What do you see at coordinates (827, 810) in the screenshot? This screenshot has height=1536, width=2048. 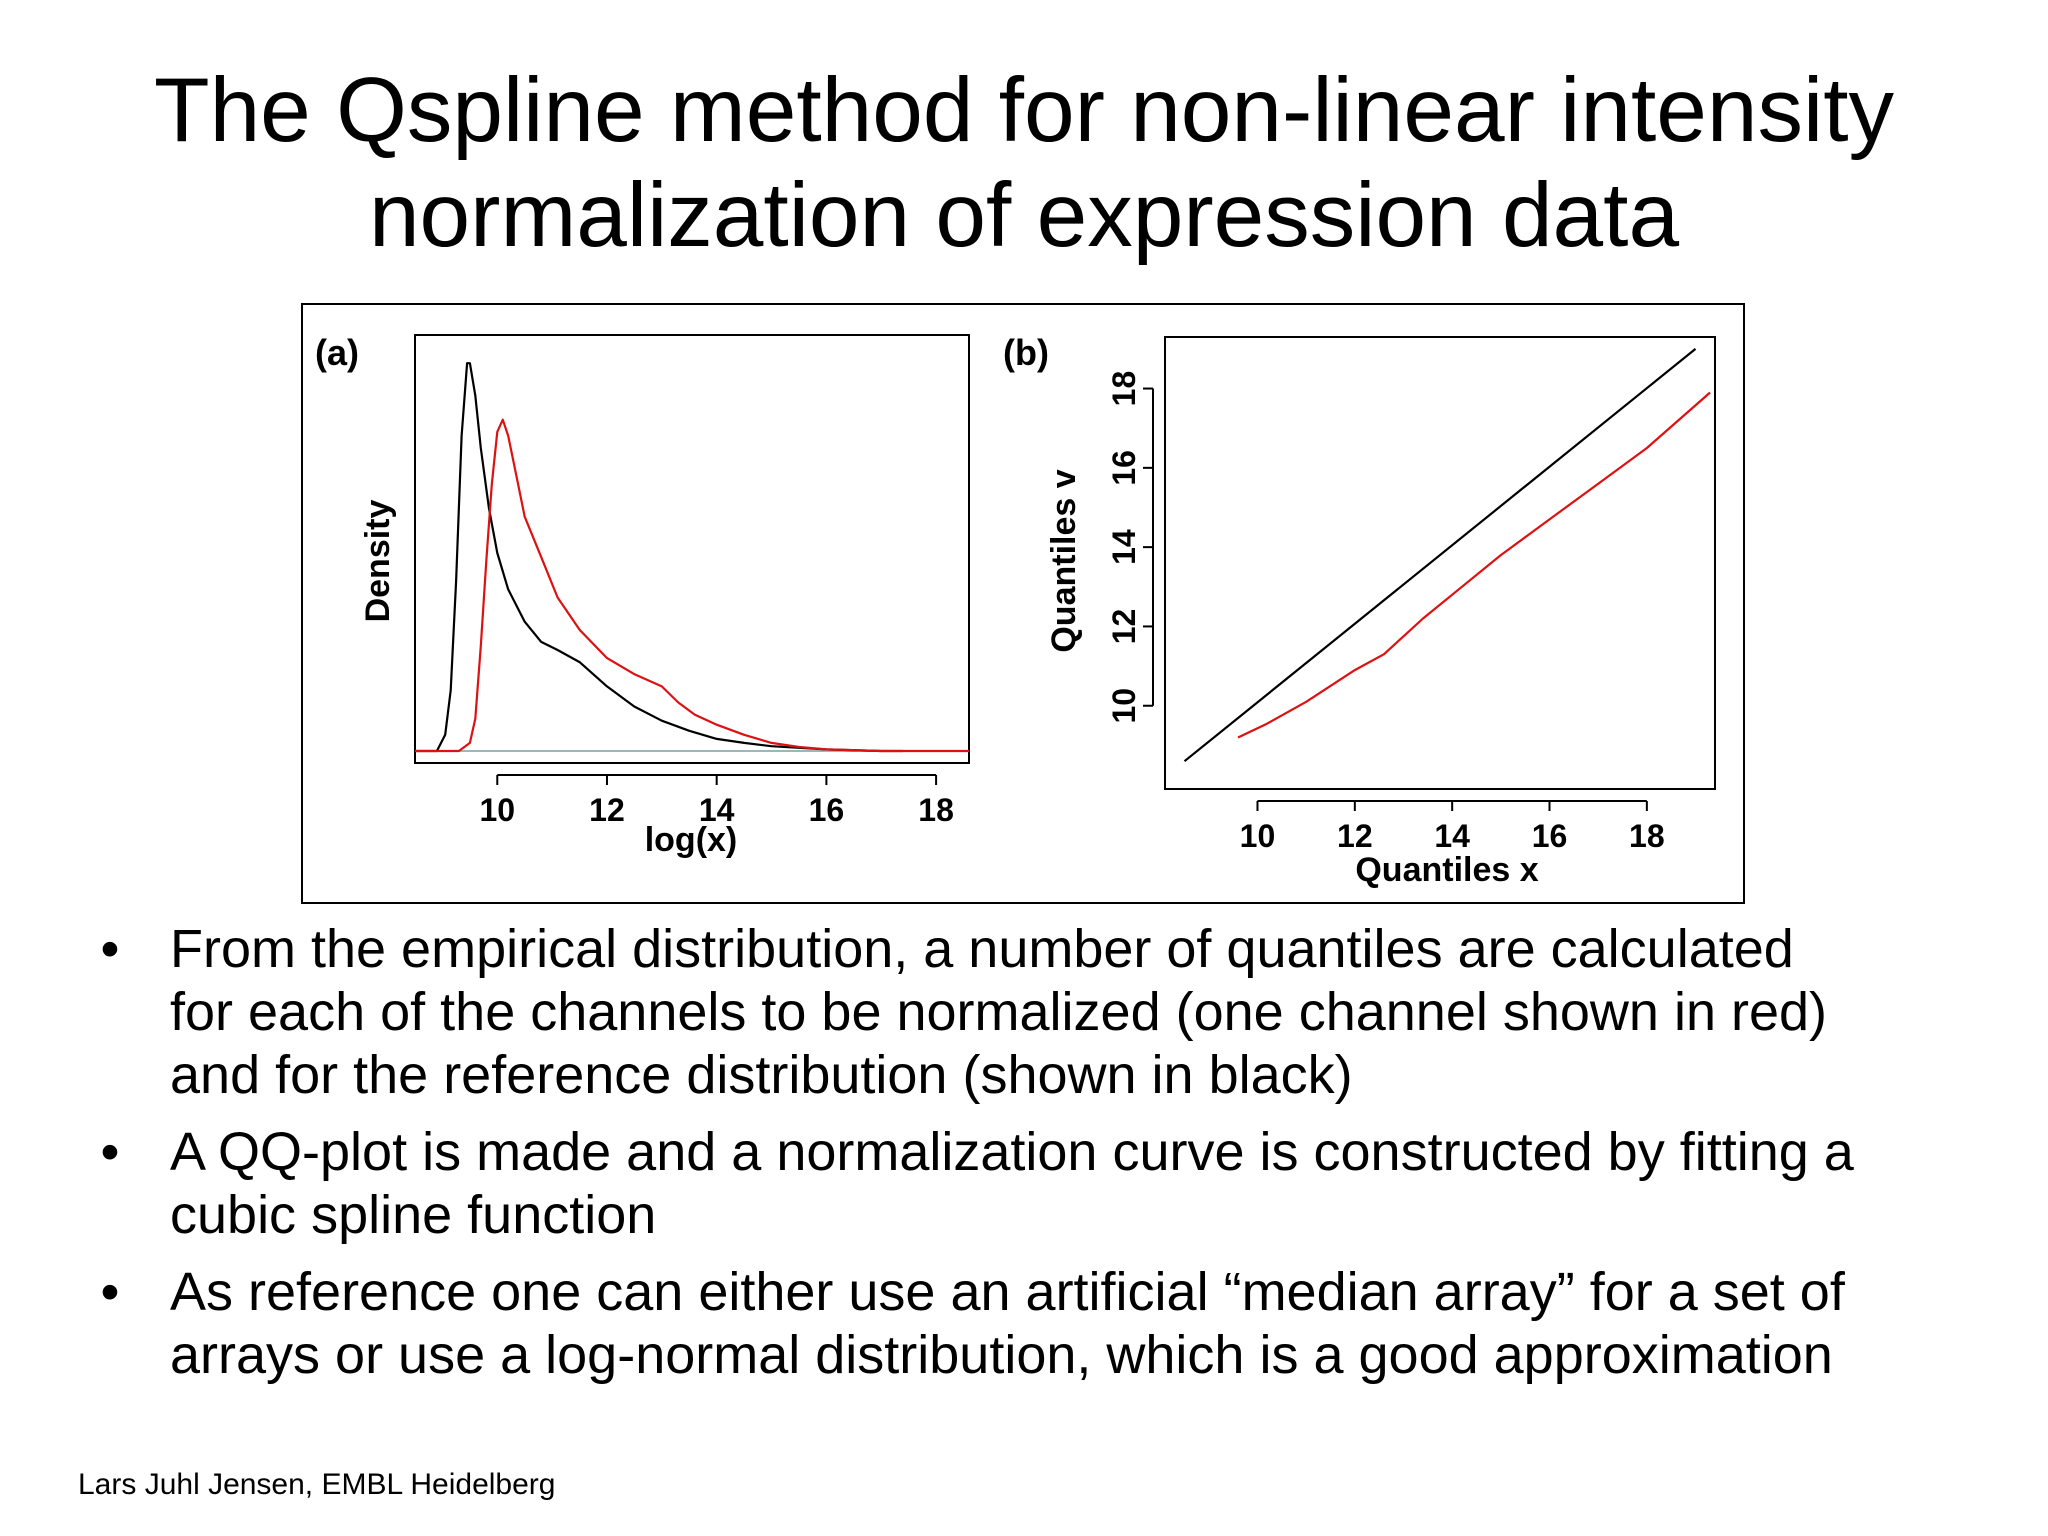 I see `panel-a-x-tick-label: 16` at bounding box center [827, 810].